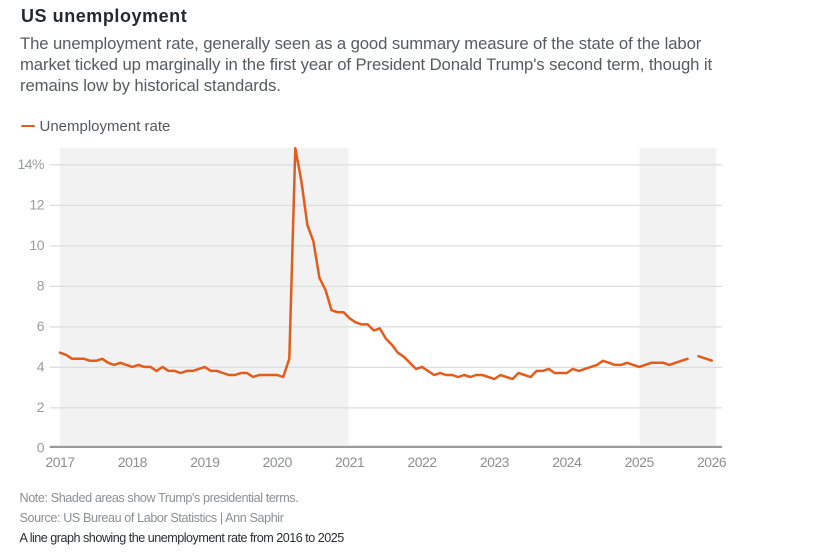  What do you see at coordinates (36, 205) in the screenshot?
I see `svg-text: 12` at bounding box center [36, 205].